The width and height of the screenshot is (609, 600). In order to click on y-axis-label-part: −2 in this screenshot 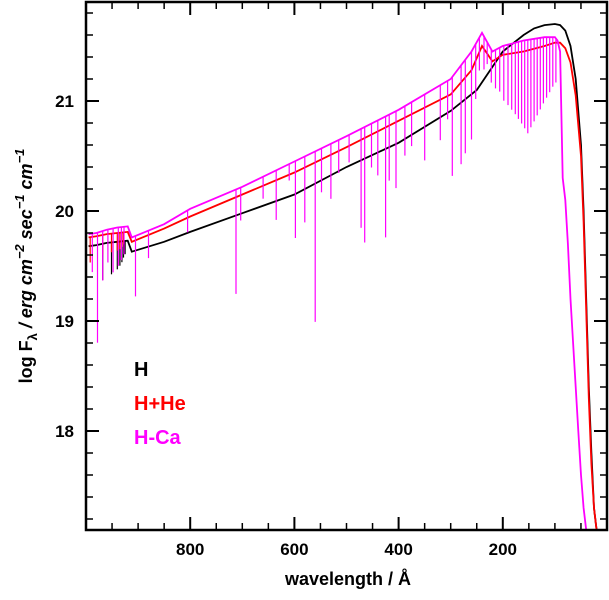, I will do `click(19, 252)`.